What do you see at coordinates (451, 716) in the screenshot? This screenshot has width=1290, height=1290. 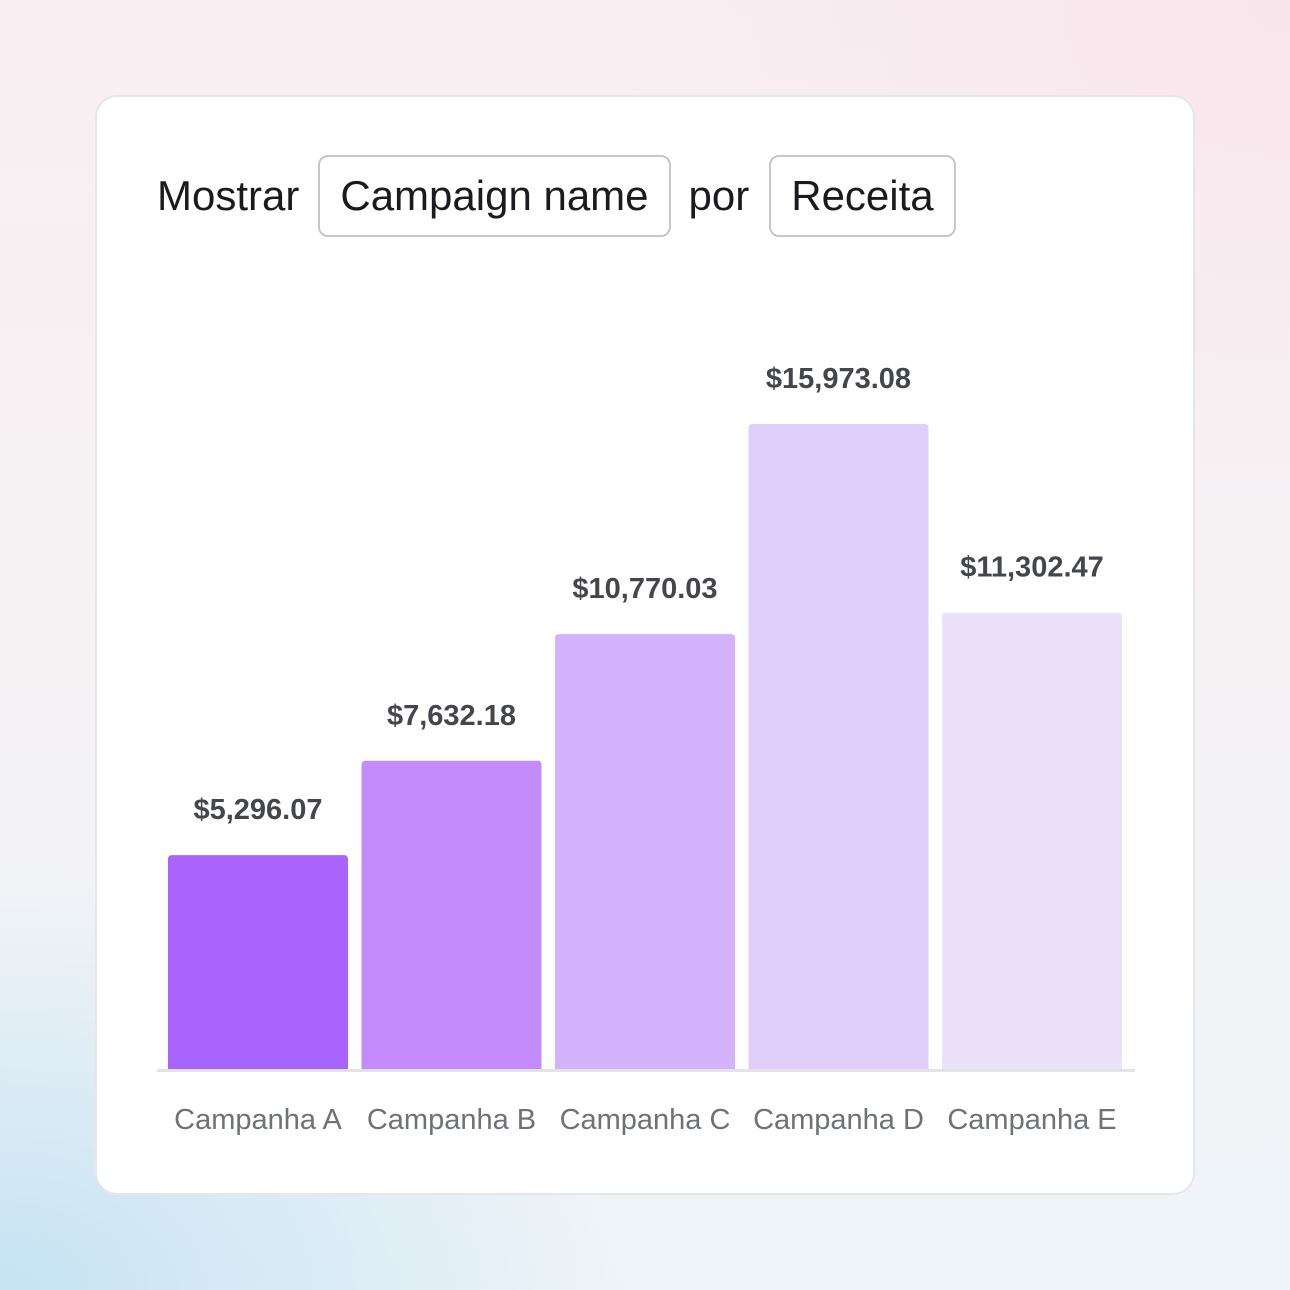 I see `bar-value-label: $7,632.18` at bounding box center [451, 716].